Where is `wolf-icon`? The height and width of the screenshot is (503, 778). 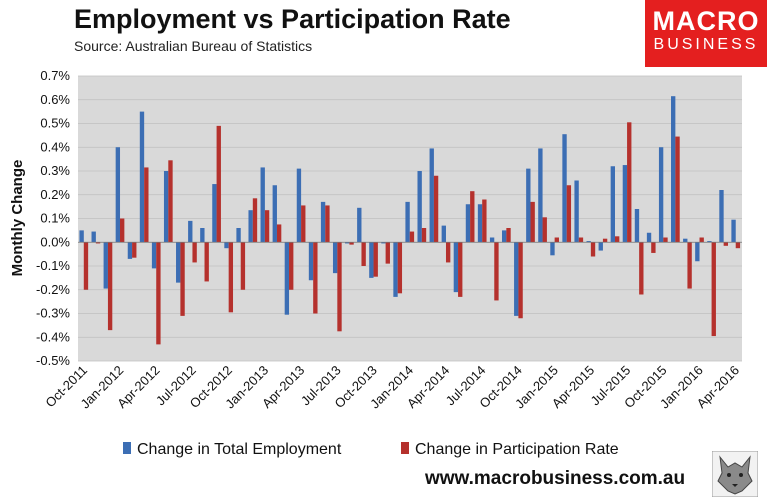 wolf-icon is located at coordinates (735, 474).